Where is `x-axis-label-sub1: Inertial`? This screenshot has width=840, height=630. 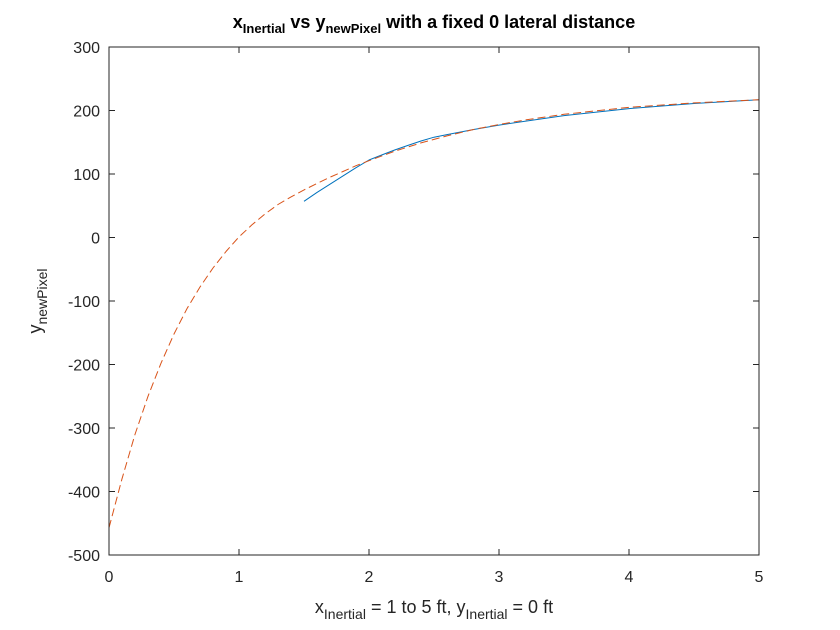
x-axis-label-sub1: Inertial is located at coordinates (345, 614).